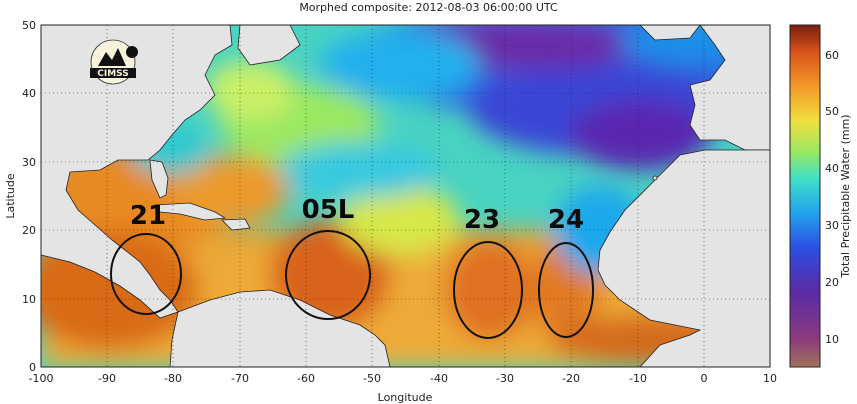  I want to click on x-tick-label: 0, so click(704, 378).